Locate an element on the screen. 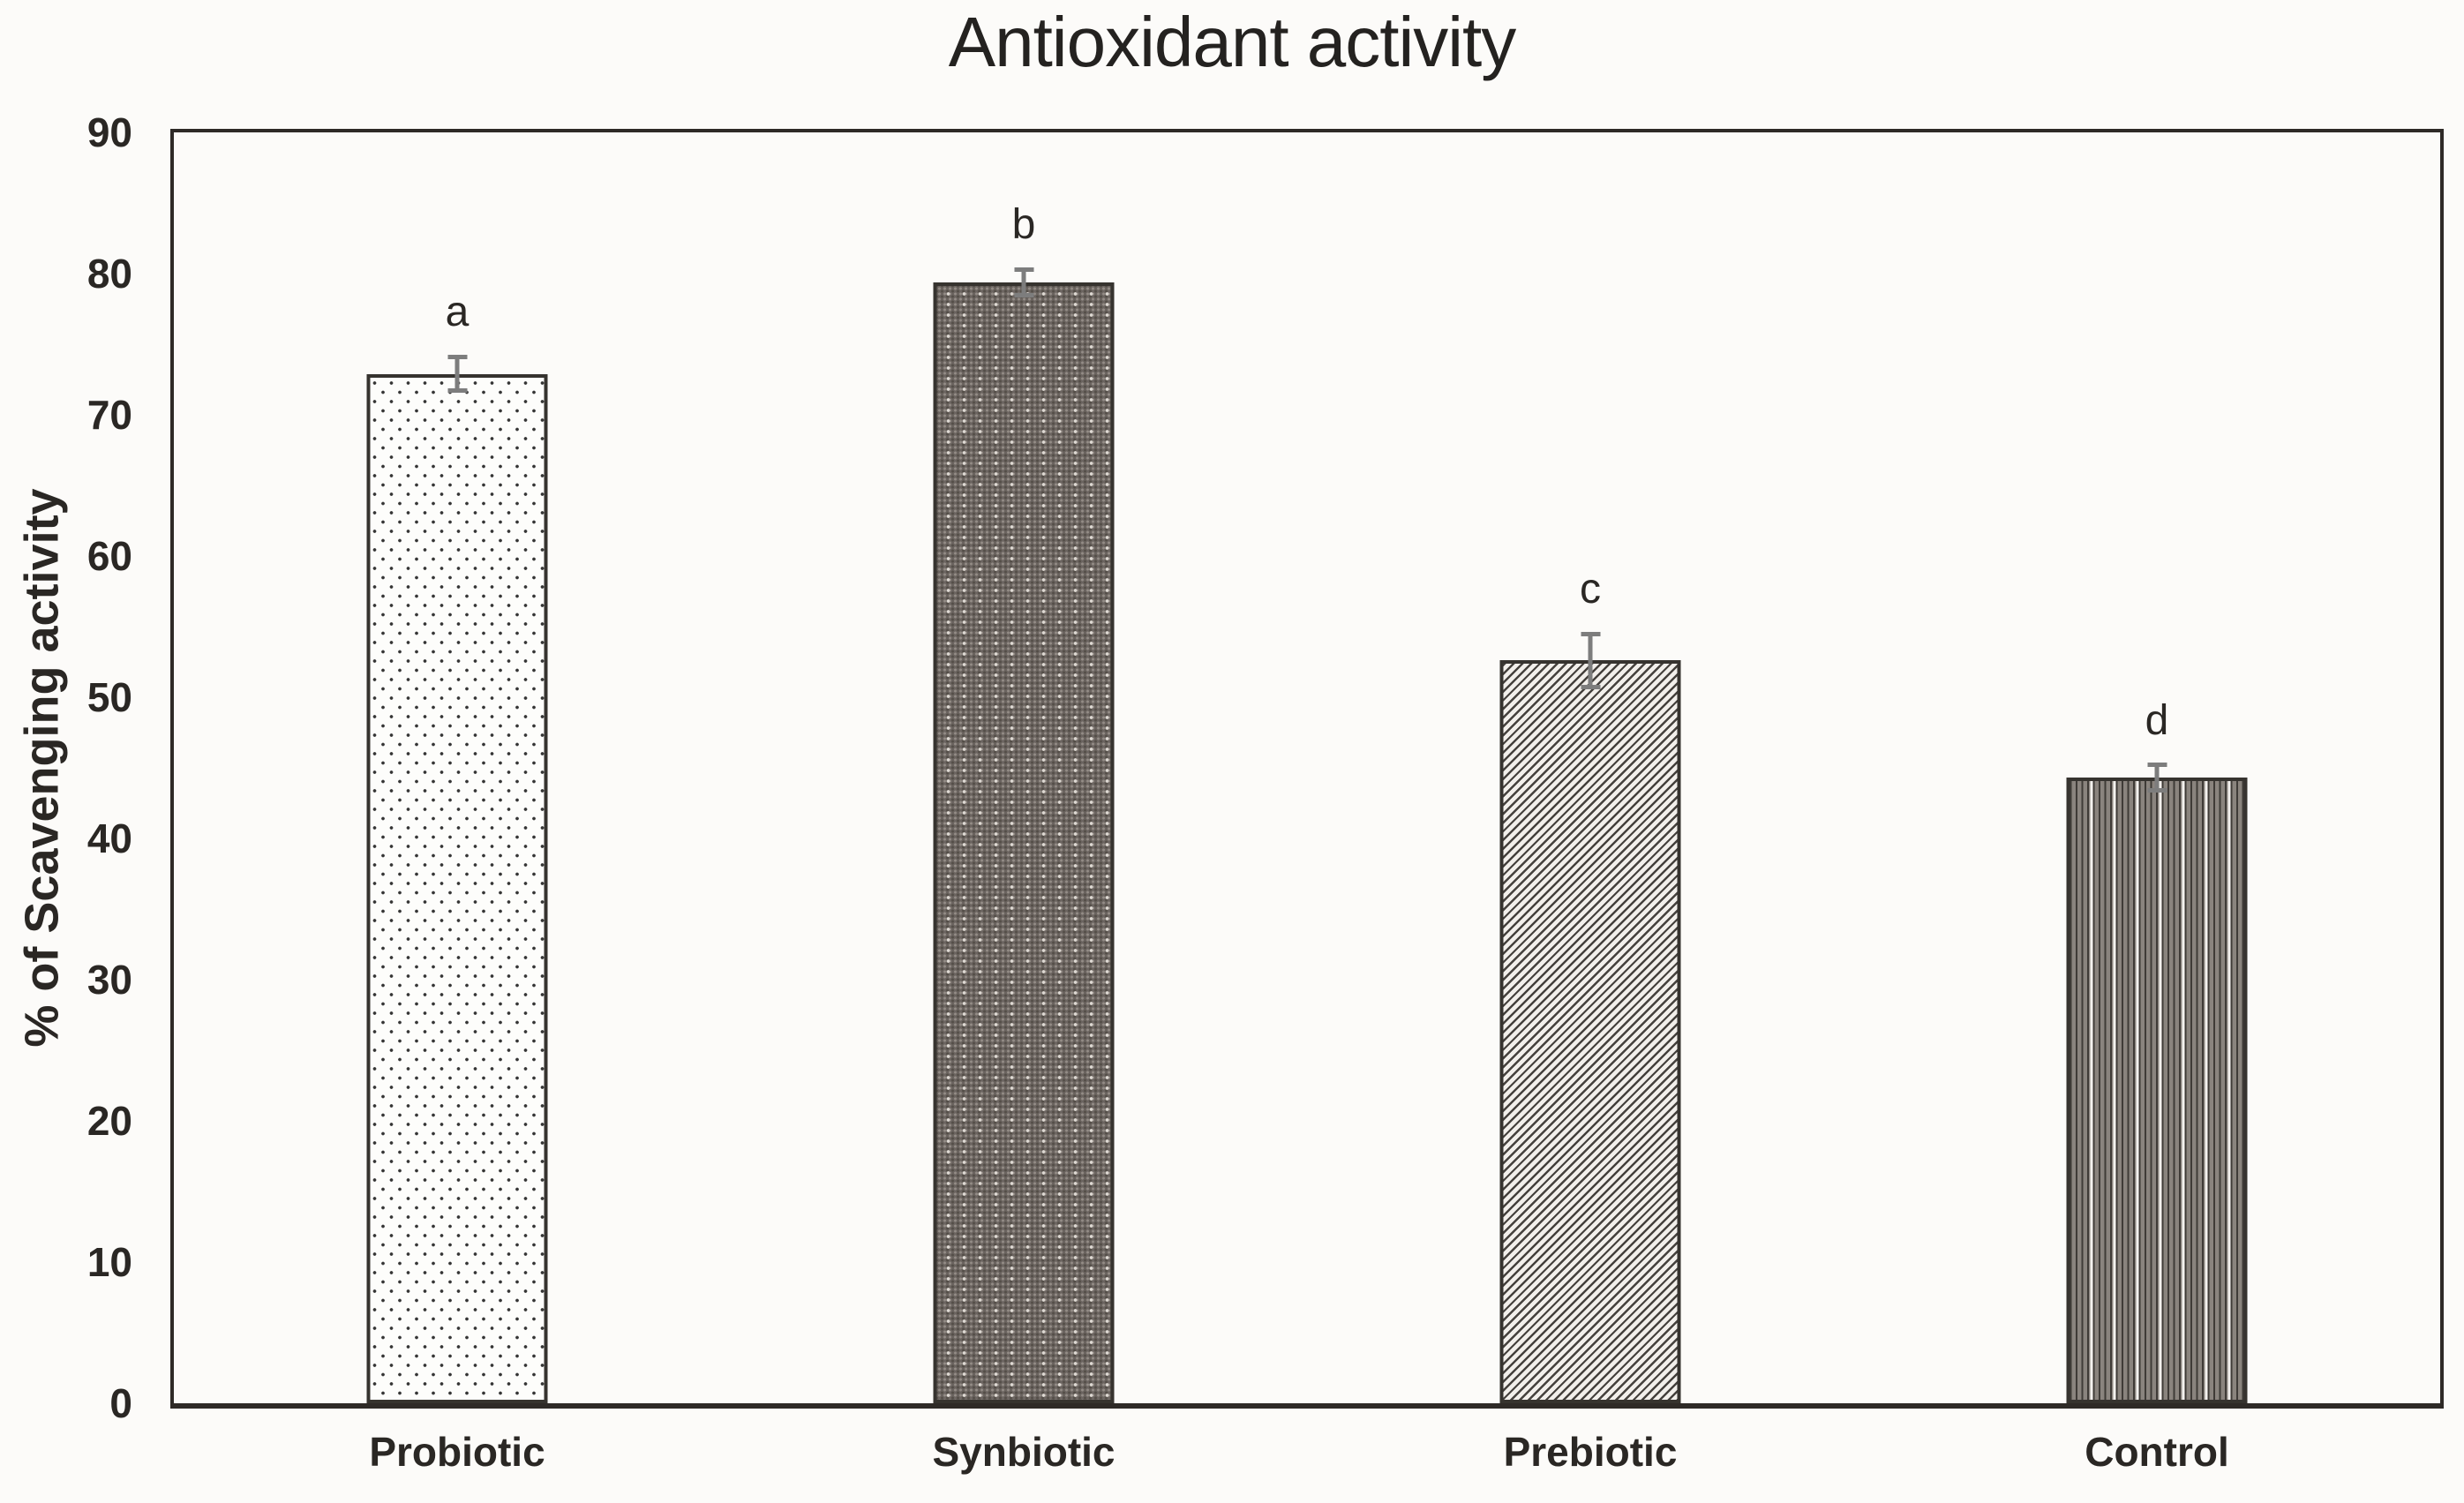  y-tick-label: 70 is located at coordinates (109, 415).